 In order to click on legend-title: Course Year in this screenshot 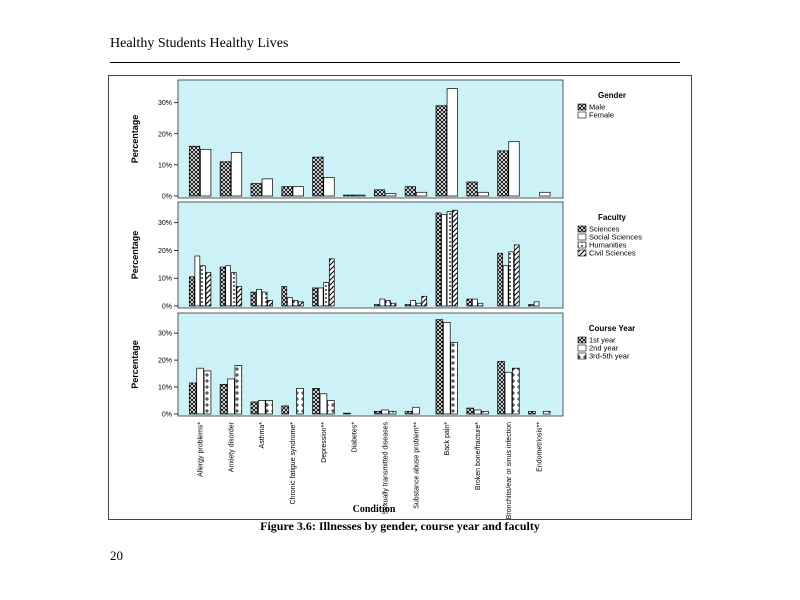, I will do `click(612, 328)`.